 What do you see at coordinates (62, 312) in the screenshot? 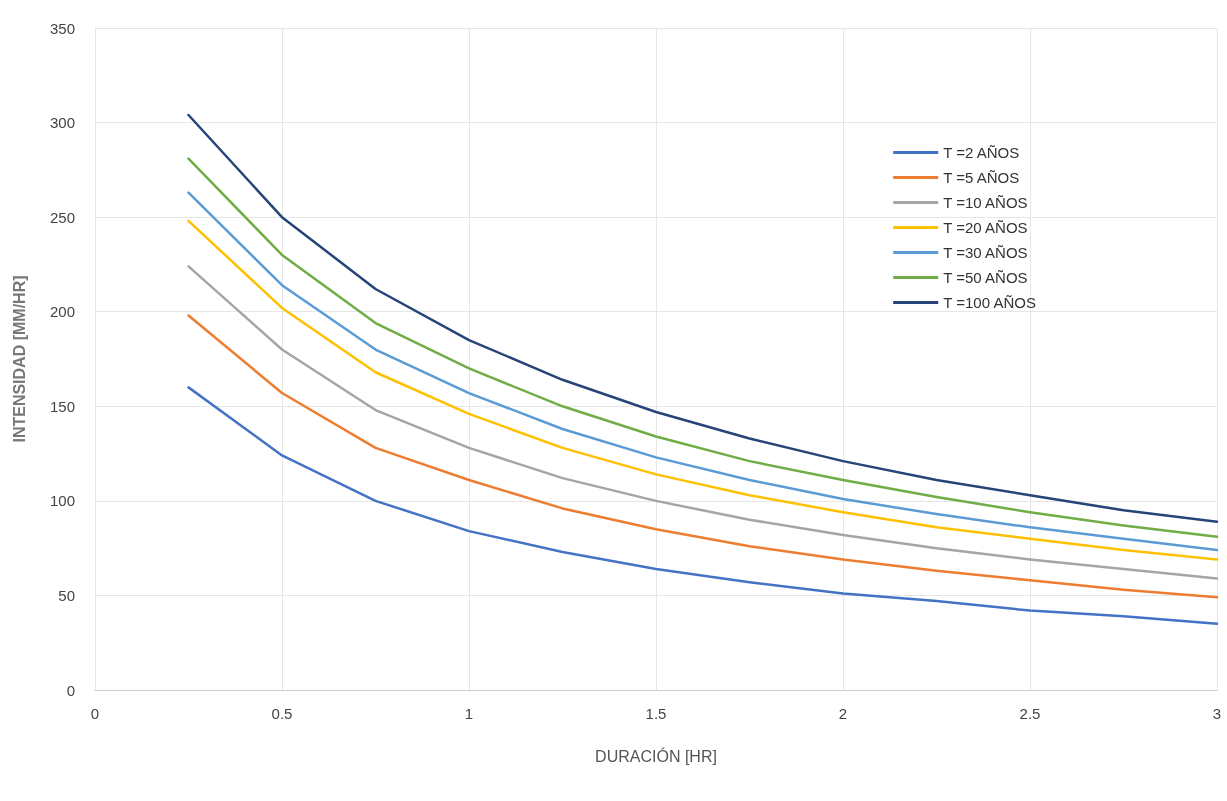
I see `y-tick-label: 200` at bounding box center [62, 312].